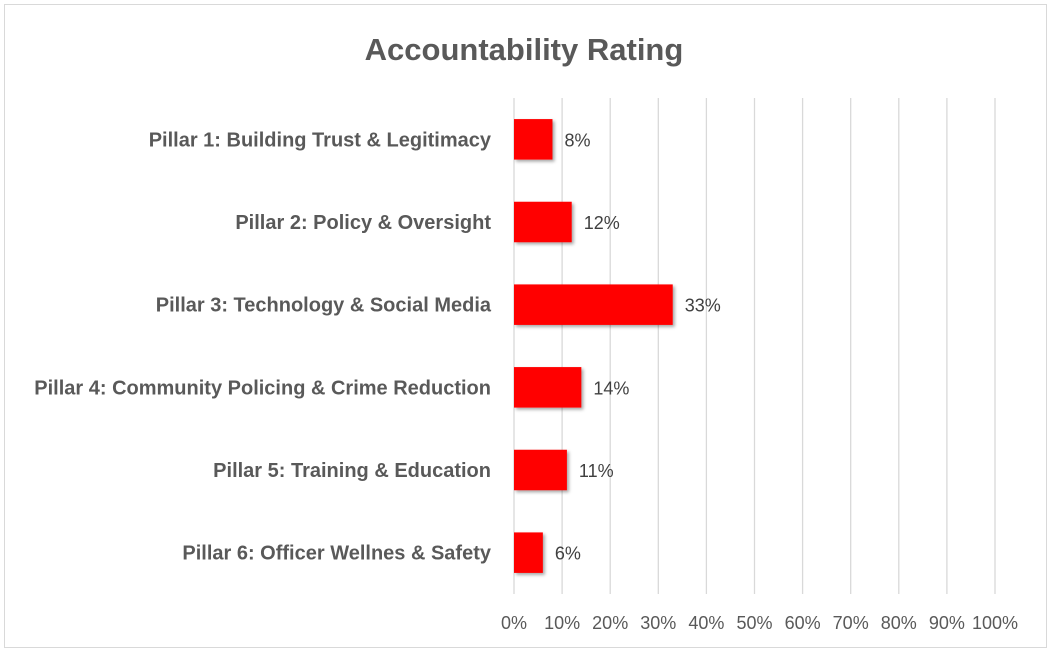 The height and width of the screenshot is (654, 1053). What do you see at coordinates (658, 623) in the screenshot?
I see `x-tick-label: 30%` at bounding box center [658, 623].